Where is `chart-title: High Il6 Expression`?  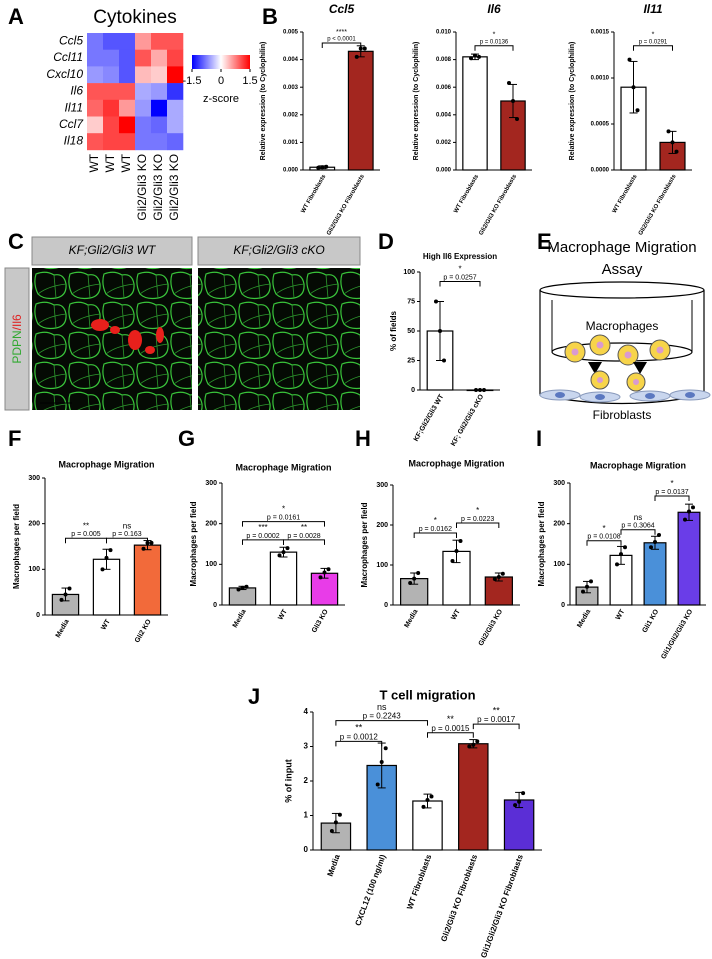 chart-title: High Il6 Expression is located at coordinates (460, 256).